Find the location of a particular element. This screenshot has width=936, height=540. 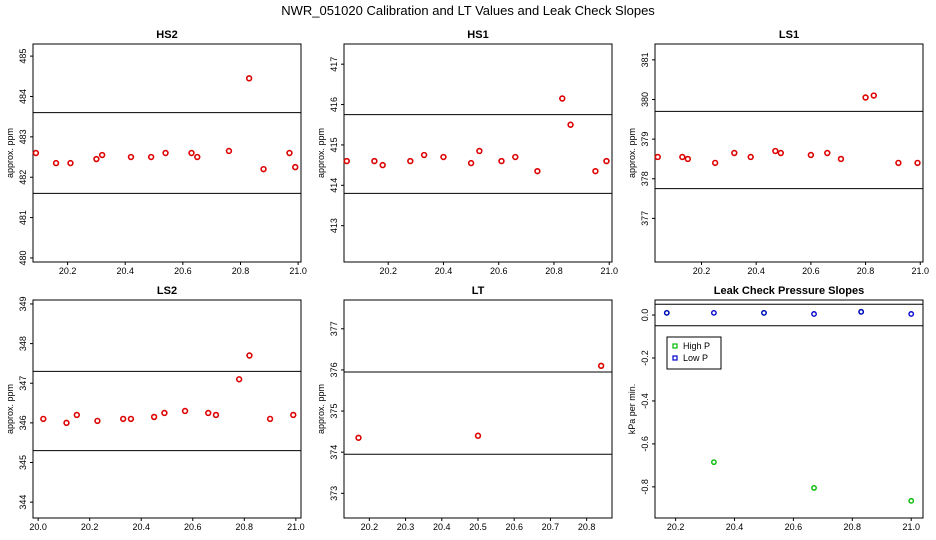

y-tick-label: 376 is located at coordinates (334, 369).